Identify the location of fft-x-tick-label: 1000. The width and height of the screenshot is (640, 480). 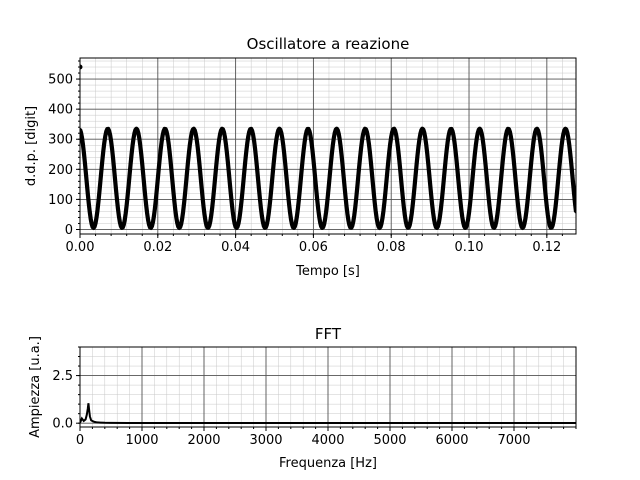
(141, 440).